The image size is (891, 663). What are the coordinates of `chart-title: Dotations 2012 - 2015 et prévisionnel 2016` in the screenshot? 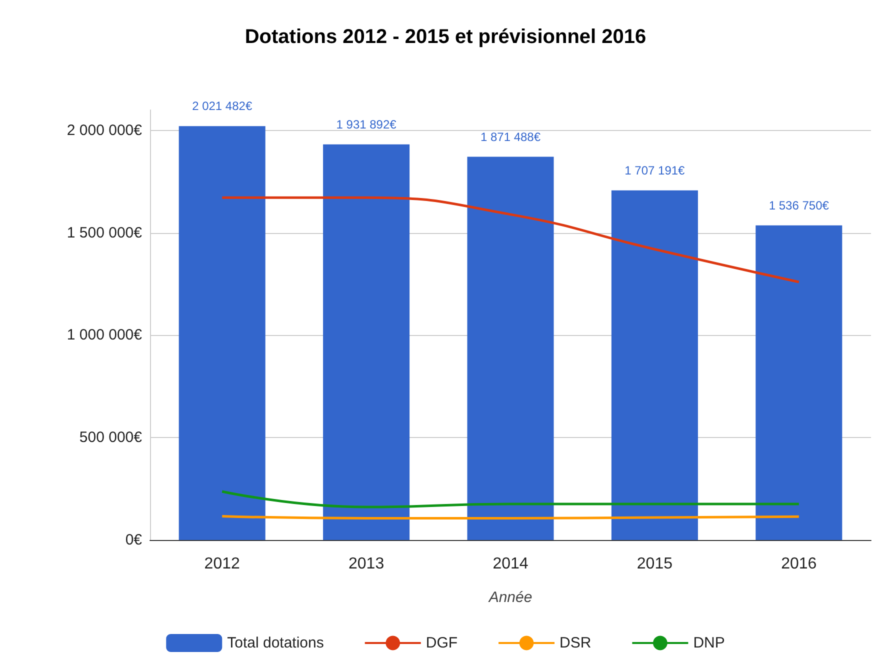 It's located at (445, 37).